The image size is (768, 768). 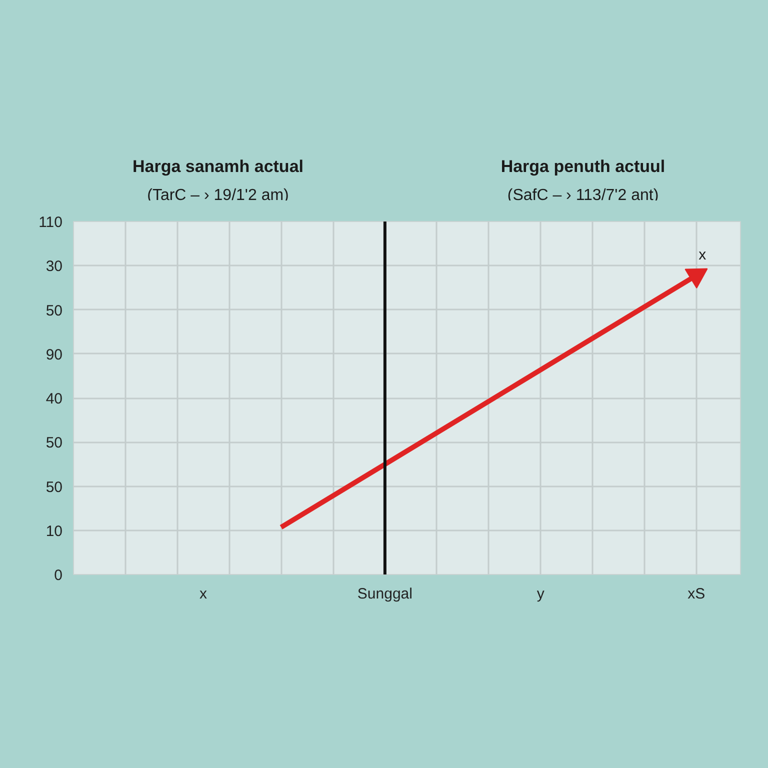 What do you see at coordinates (58, 575) in the screenshot?
I see `text: 0` at bounding box center [58, 575].